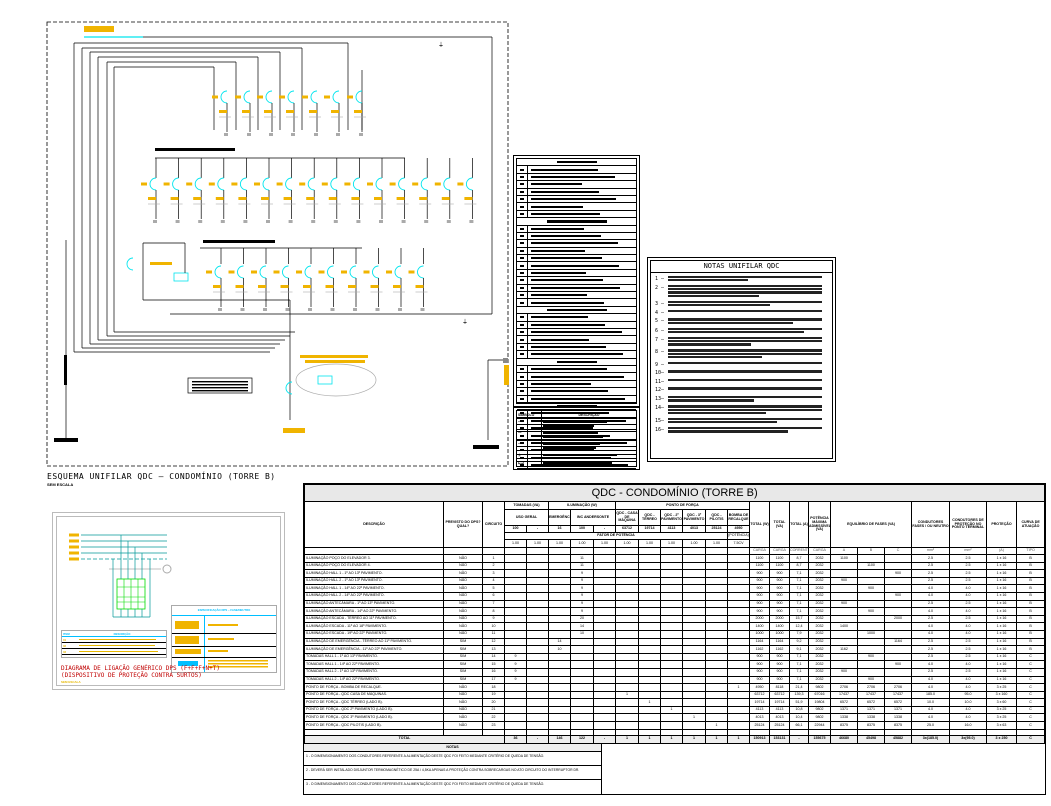  I want to click on row-curve: C, so click(1030, 702).